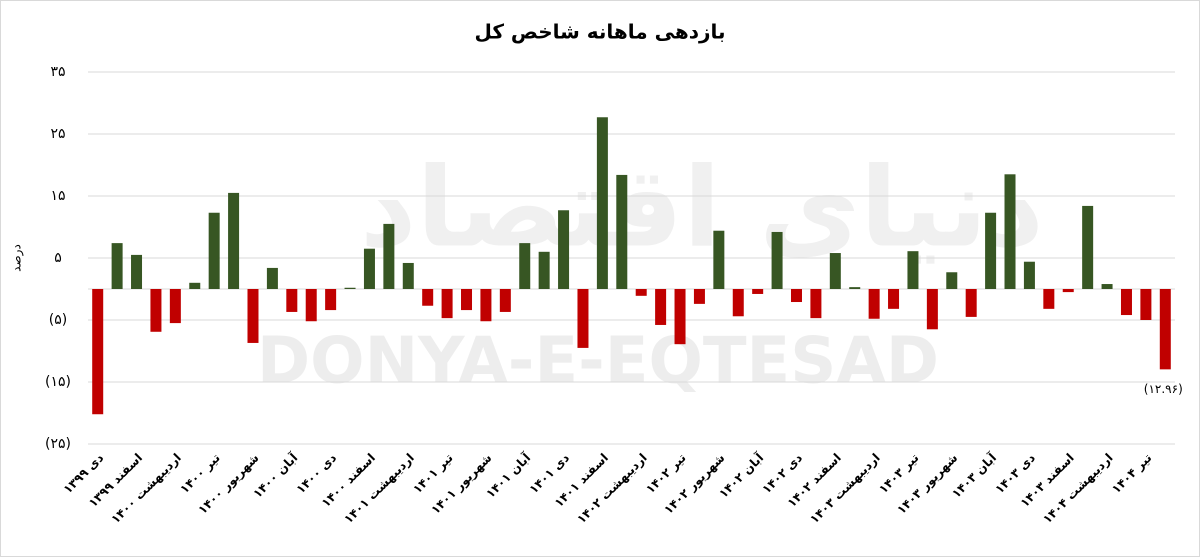 This screenshot has height=557, width=1200. I want to click on y-tick-label: (۱۵), so click(58, 382).